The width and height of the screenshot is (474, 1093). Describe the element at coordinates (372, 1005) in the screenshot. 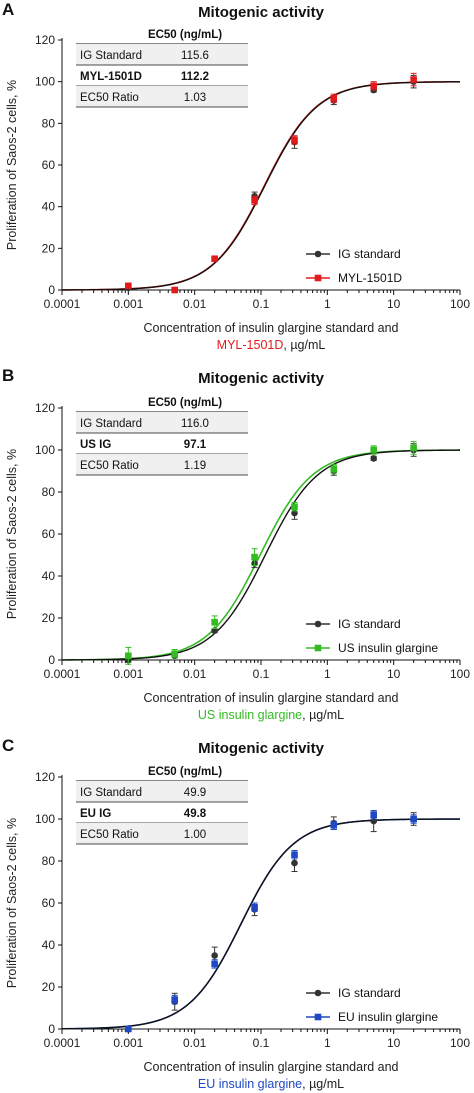

I see `legend: IG standard EU insulin glargine` at that location.